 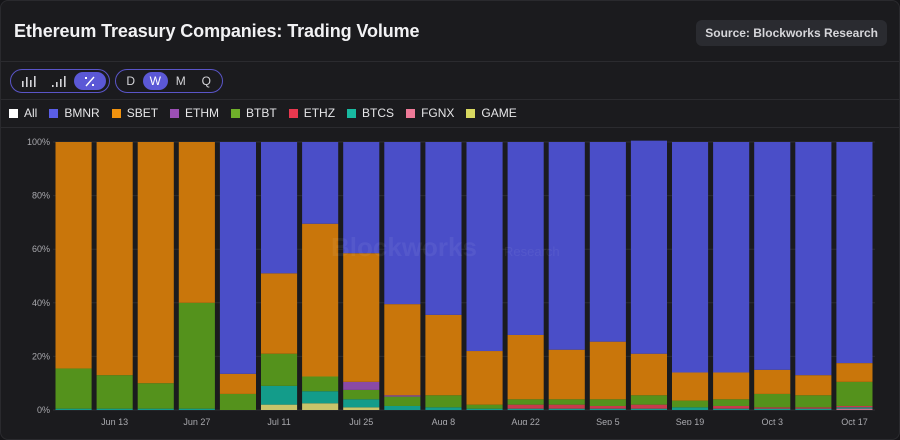 I want to click on period-day-button: D, so click(x=131, y=81).